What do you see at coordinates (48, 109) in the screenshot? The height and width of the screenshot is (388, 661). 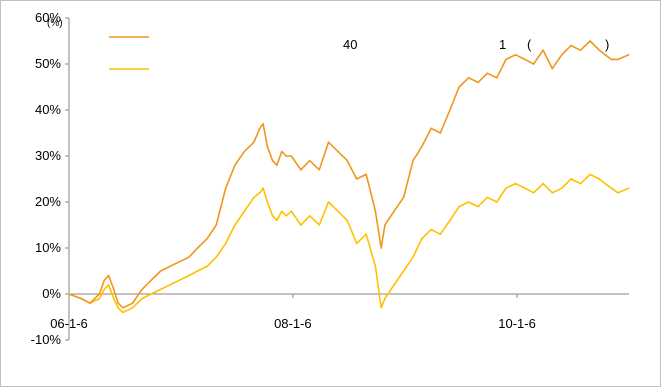 I see `y-tick-label: 40%` at bounding box center [48, 109].